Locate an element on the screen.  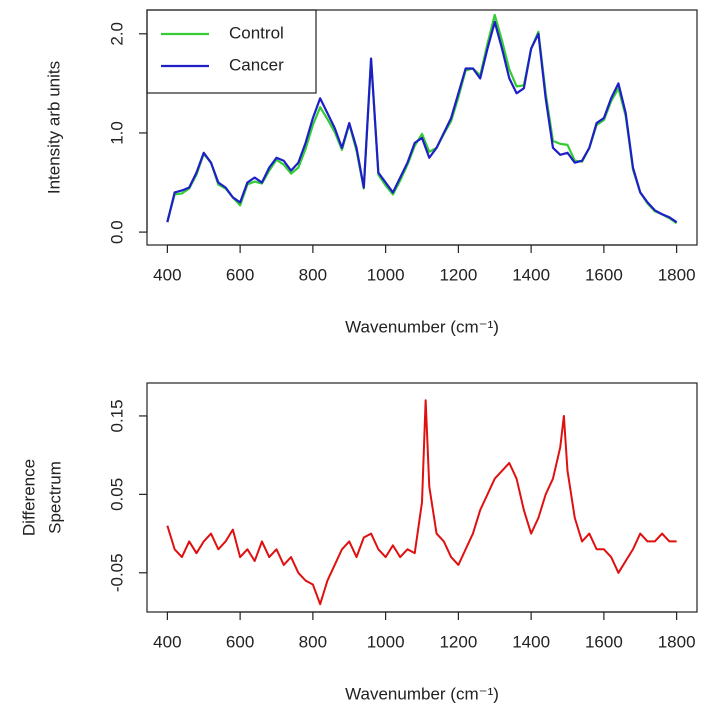
y-axis-label: Difference is located at coordinates (28, 497).